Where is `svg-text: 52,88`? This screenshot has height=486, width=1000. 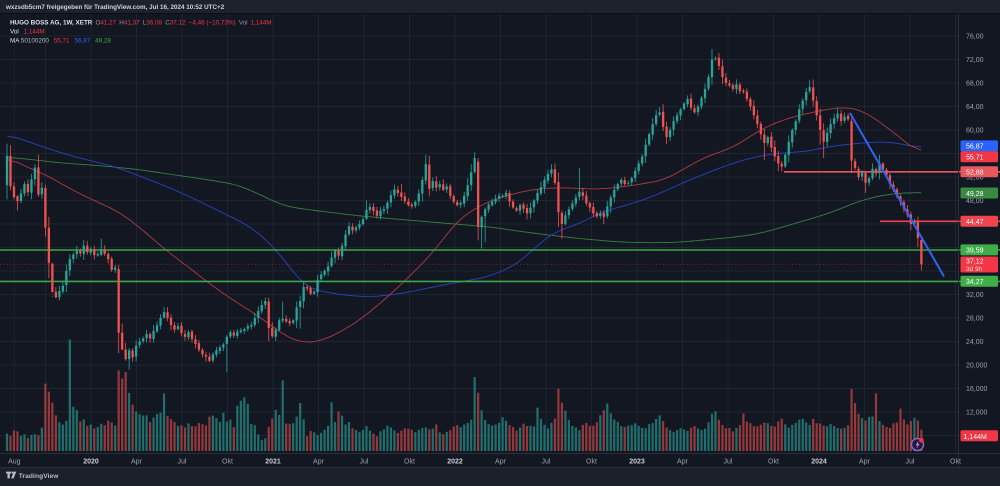
svg-text: 52,88 is located at coordinates (975, 173).